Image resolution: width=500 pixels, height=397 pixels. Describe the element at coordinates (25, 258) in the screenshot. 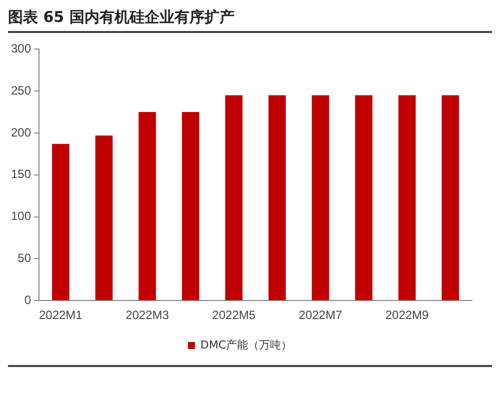

I see `y-tick-label: 50` at that location.